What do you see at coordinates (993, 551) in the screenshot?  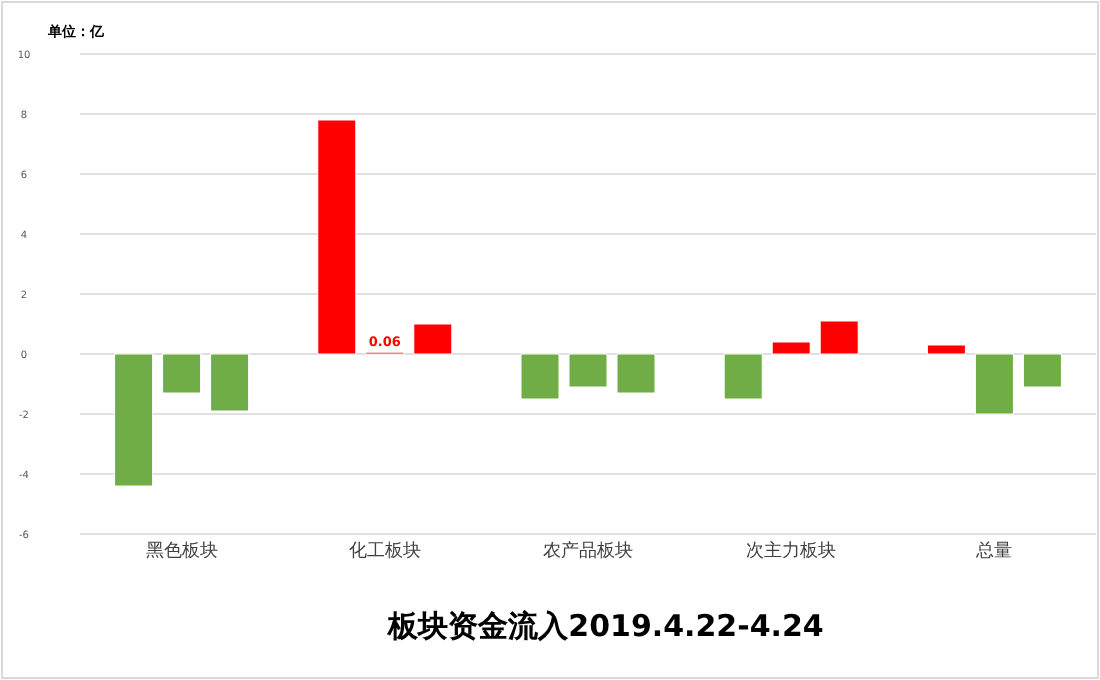 I see `x-tick-label: 总量` at bounding box center [993, 551].